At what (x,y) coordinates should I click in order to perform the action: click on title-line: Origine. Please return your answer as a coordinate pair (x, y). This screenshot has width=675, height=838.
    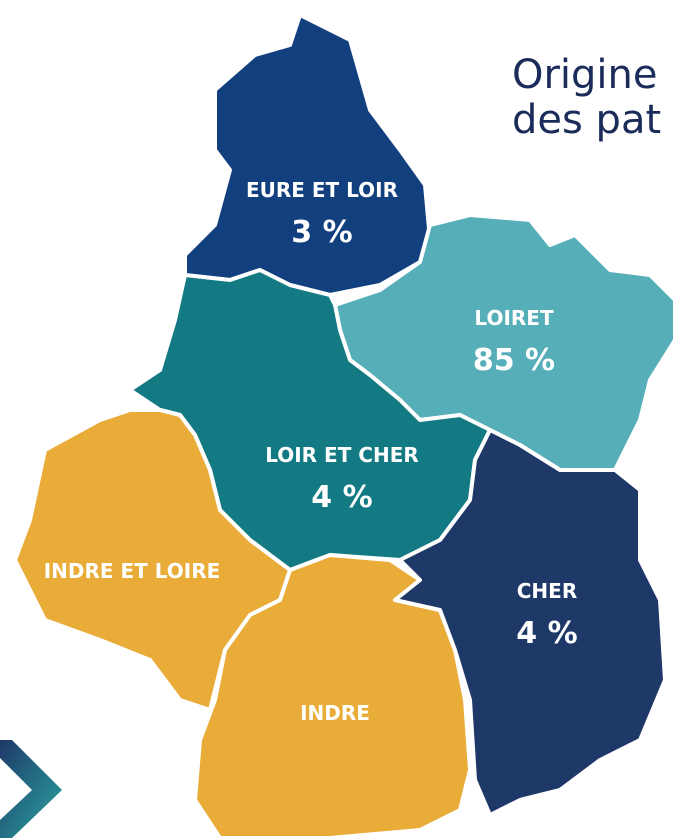
    Looking at the image, I should click on (585, 75).